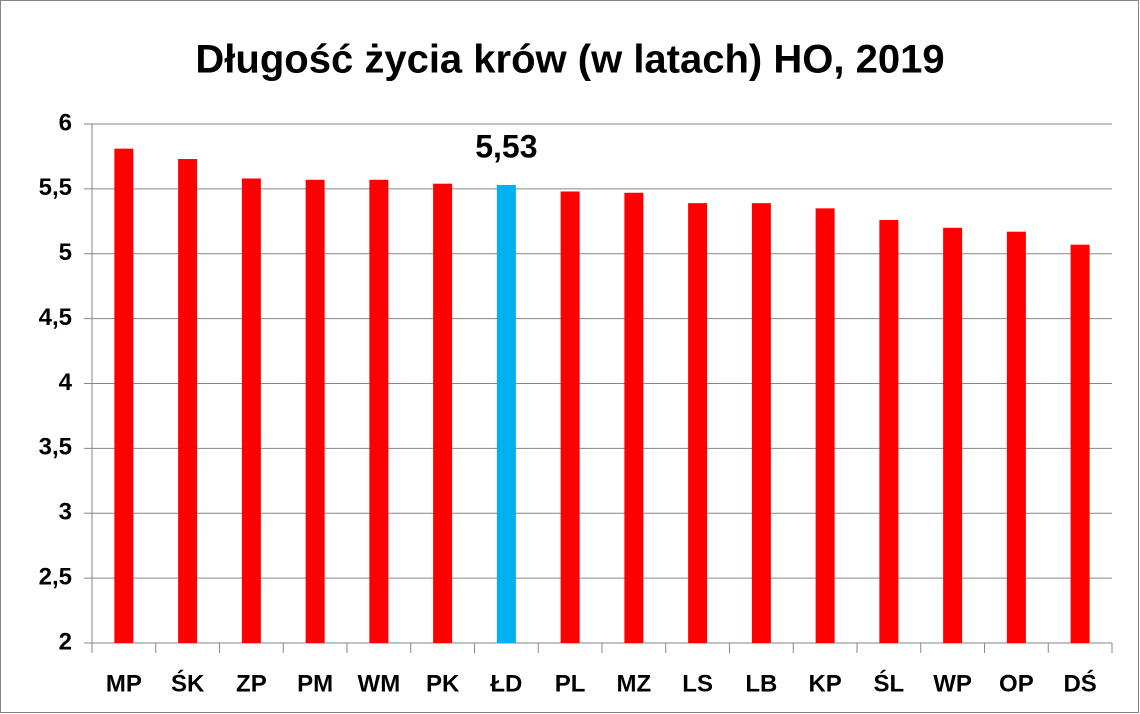 This screenshot has height=714, width=1140. I want to click on y-tick-label: 6, so click(65, 122).